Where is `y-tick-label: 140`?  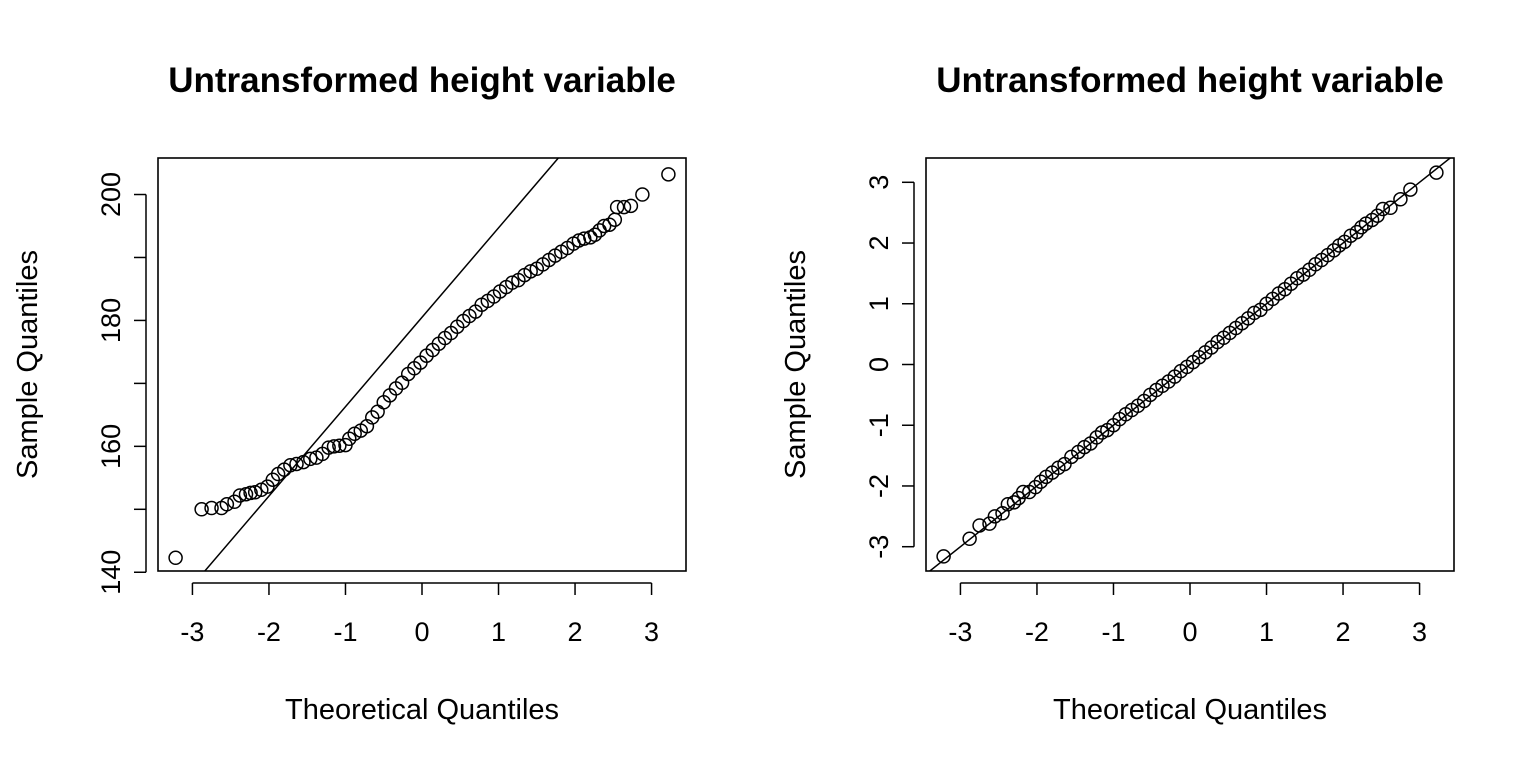 y-tick-label: 140 is located at coordinates (111, 572).